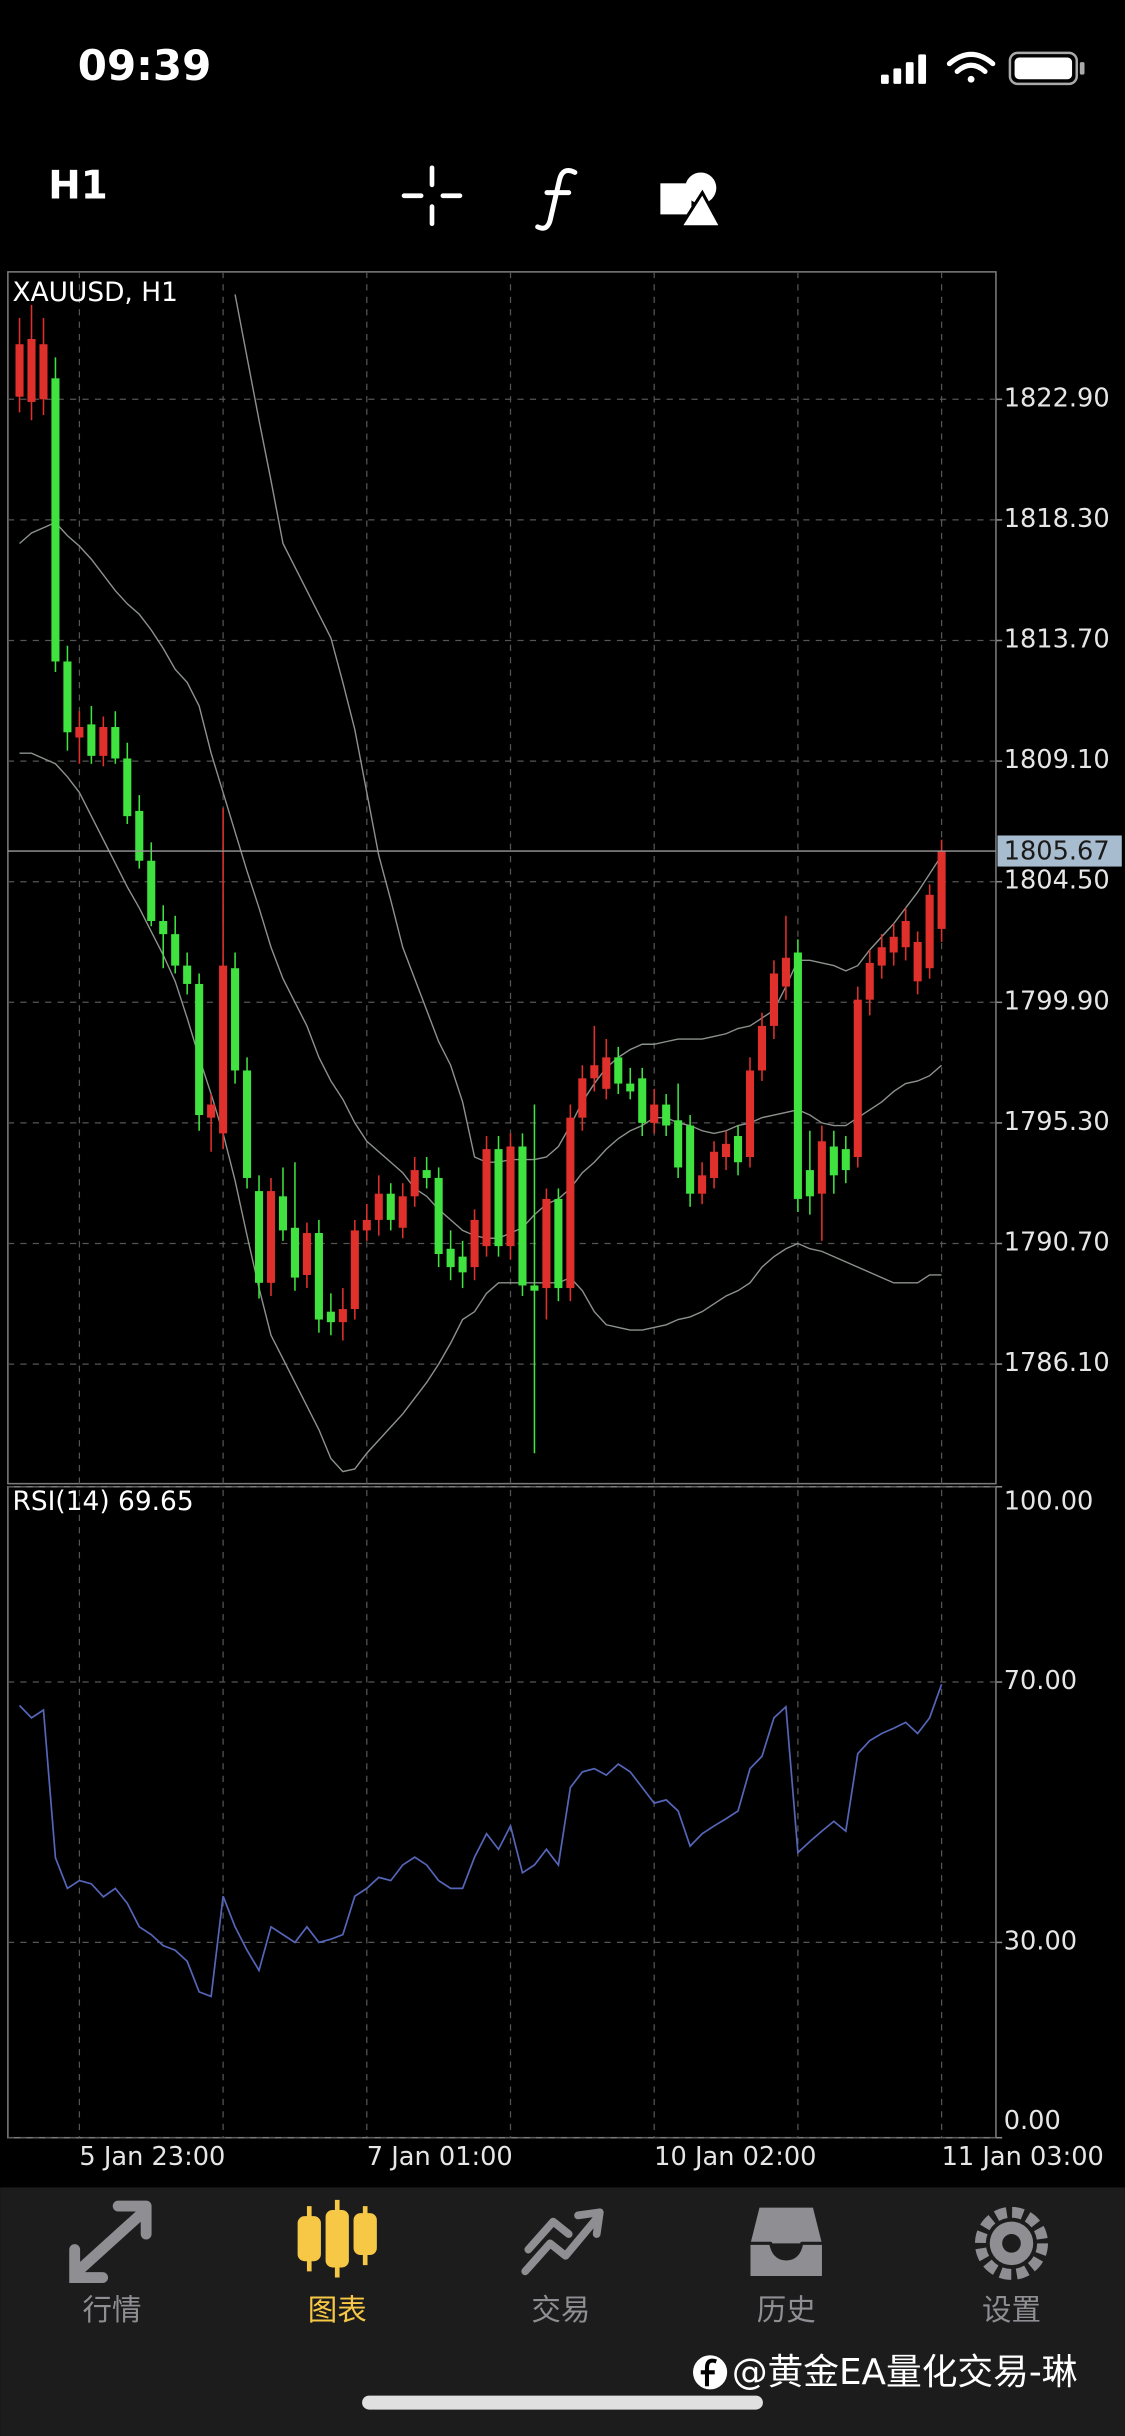  What do you see at coordinates (95, 292) in the screenshot?
I see `main-title: XAUUSD, H1` at bounding box center [95, 292].